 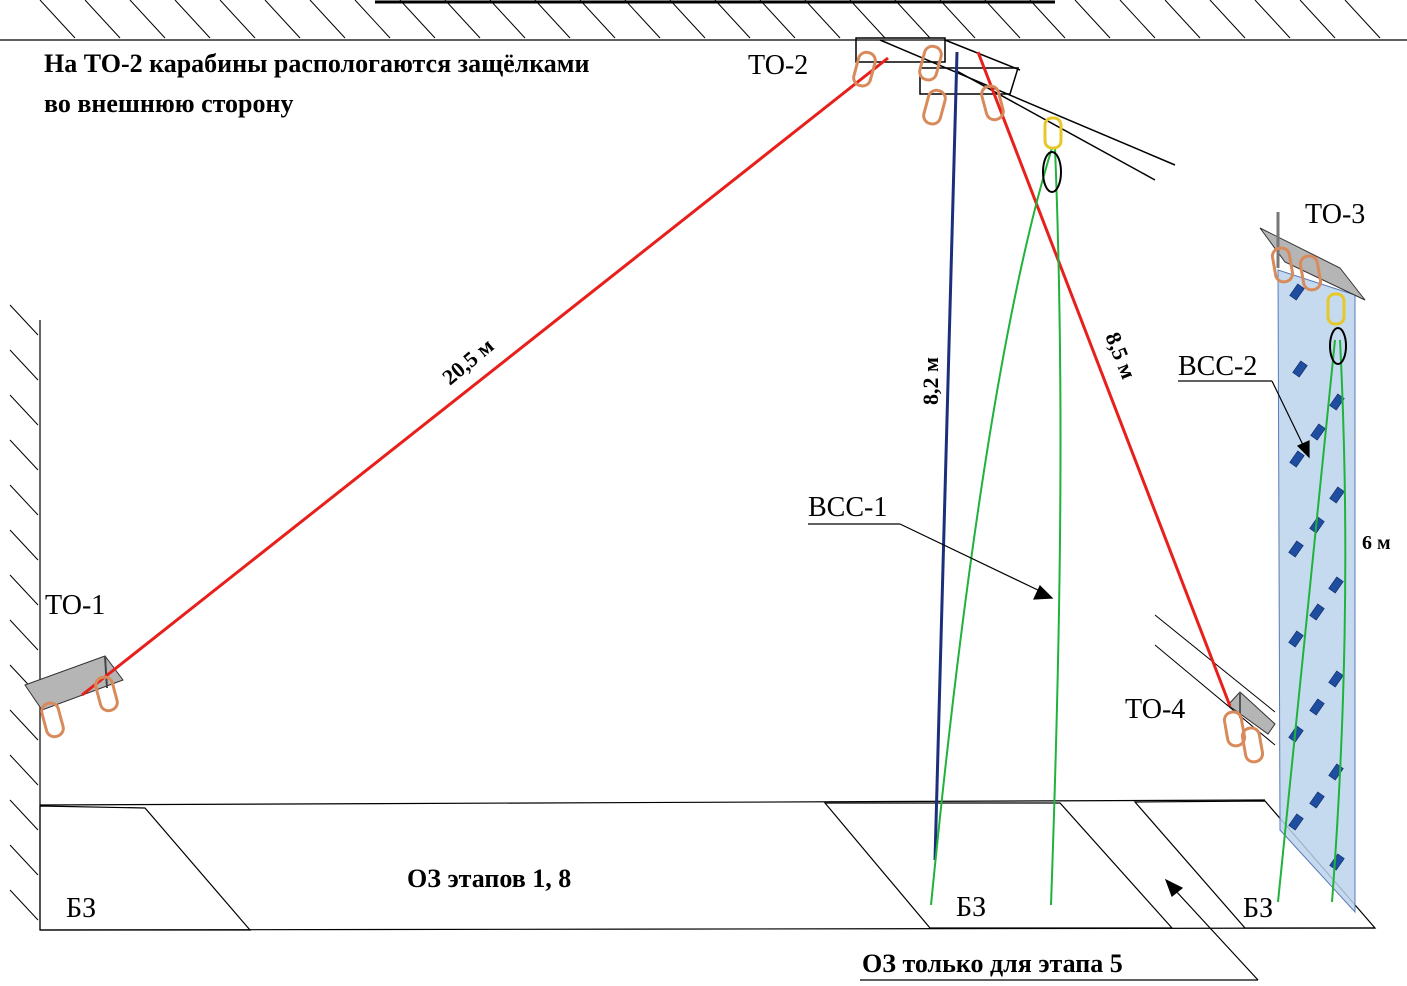 What do you see at coordinates (169, 103) in the screenshot?
I see `note-line-2: во внешнюю сторону` at bounding box center [169, 103].